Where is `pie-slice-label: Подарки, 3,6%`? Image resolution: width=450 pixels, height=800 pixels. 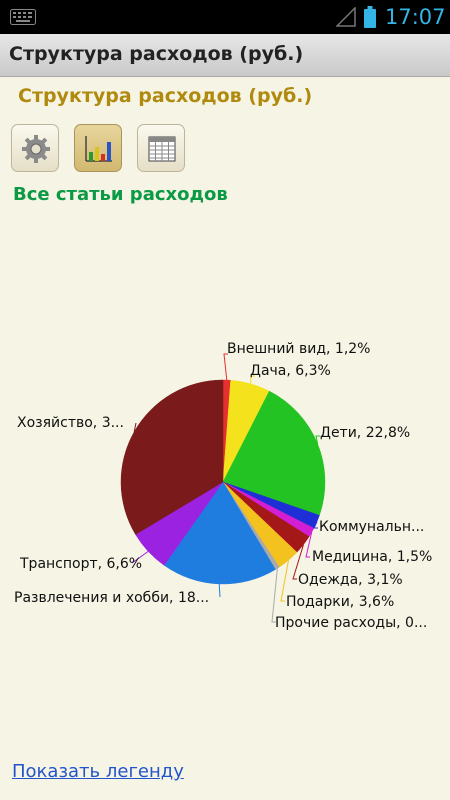
pie-slice-label: Подарки, 3,6% is located at coordinates (340, 602).